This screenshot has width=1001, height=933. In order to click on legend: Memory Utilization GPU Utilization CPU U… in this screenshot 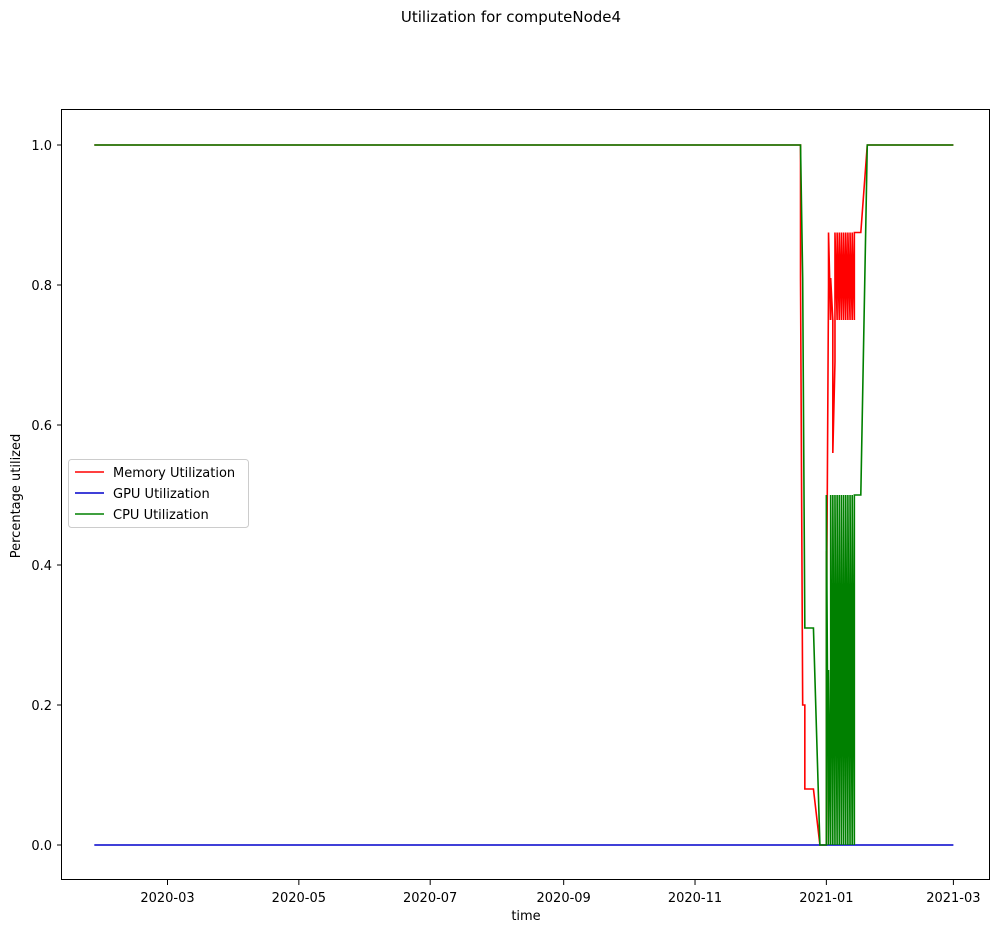, I will do `click(158, 493)`.